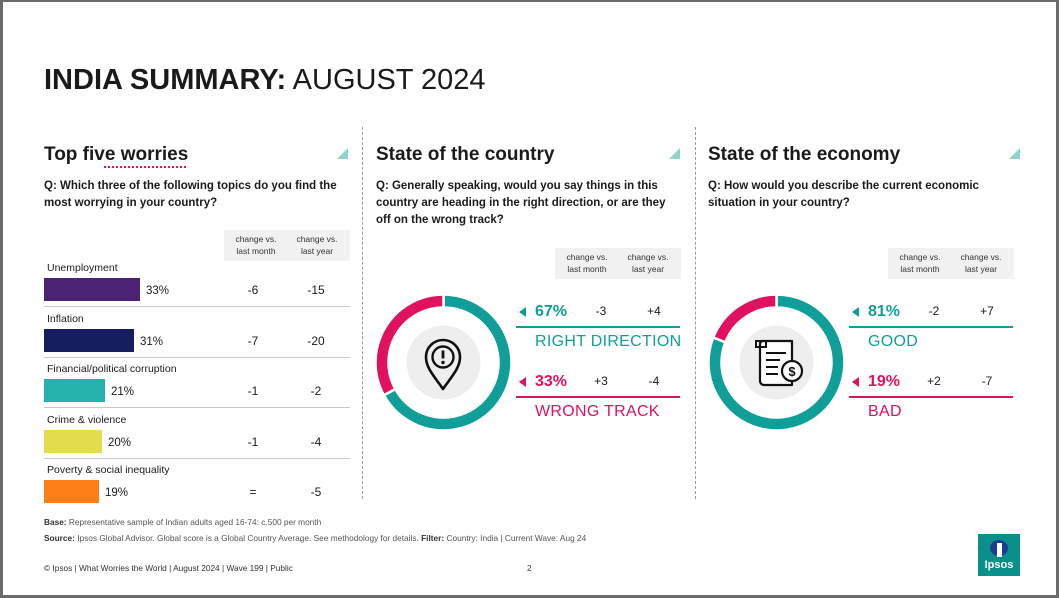 This screenshot has height=598, width=1059. I want to click on result-percent: 67%, so click(551, 311).